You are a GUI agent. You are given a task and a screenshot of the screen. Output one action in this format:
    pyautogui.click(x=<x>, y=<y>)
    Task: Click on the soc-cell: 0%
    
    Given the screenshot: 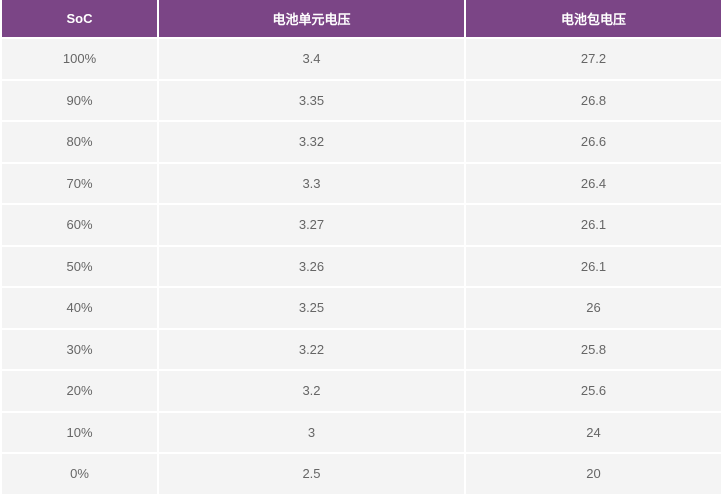 What is the action you would take?
    pyautogui.click(x=79, y=474)
    